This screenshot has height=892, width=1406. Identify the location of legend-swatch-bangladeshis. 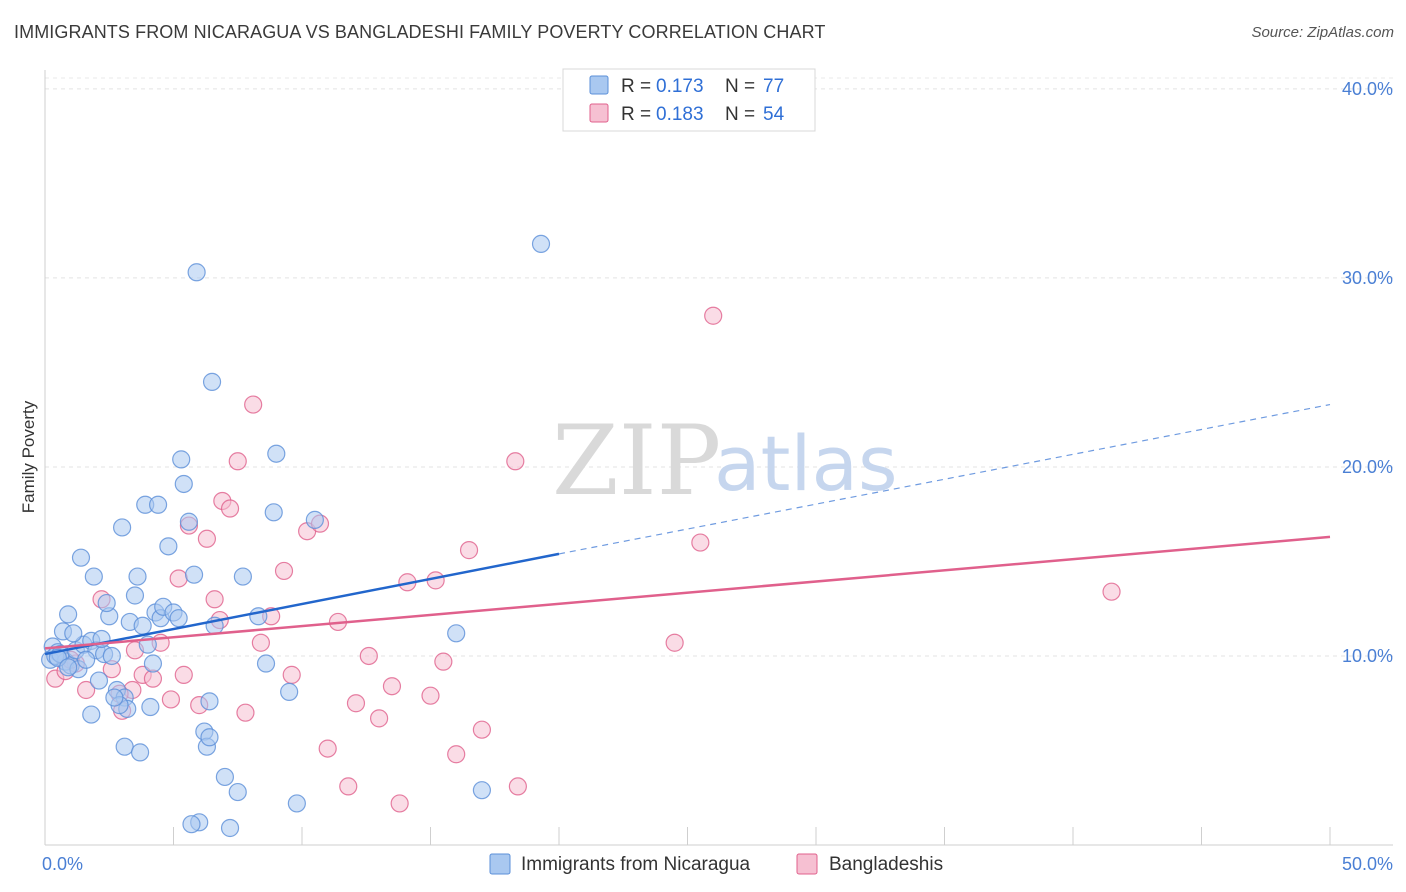
(599, 113).